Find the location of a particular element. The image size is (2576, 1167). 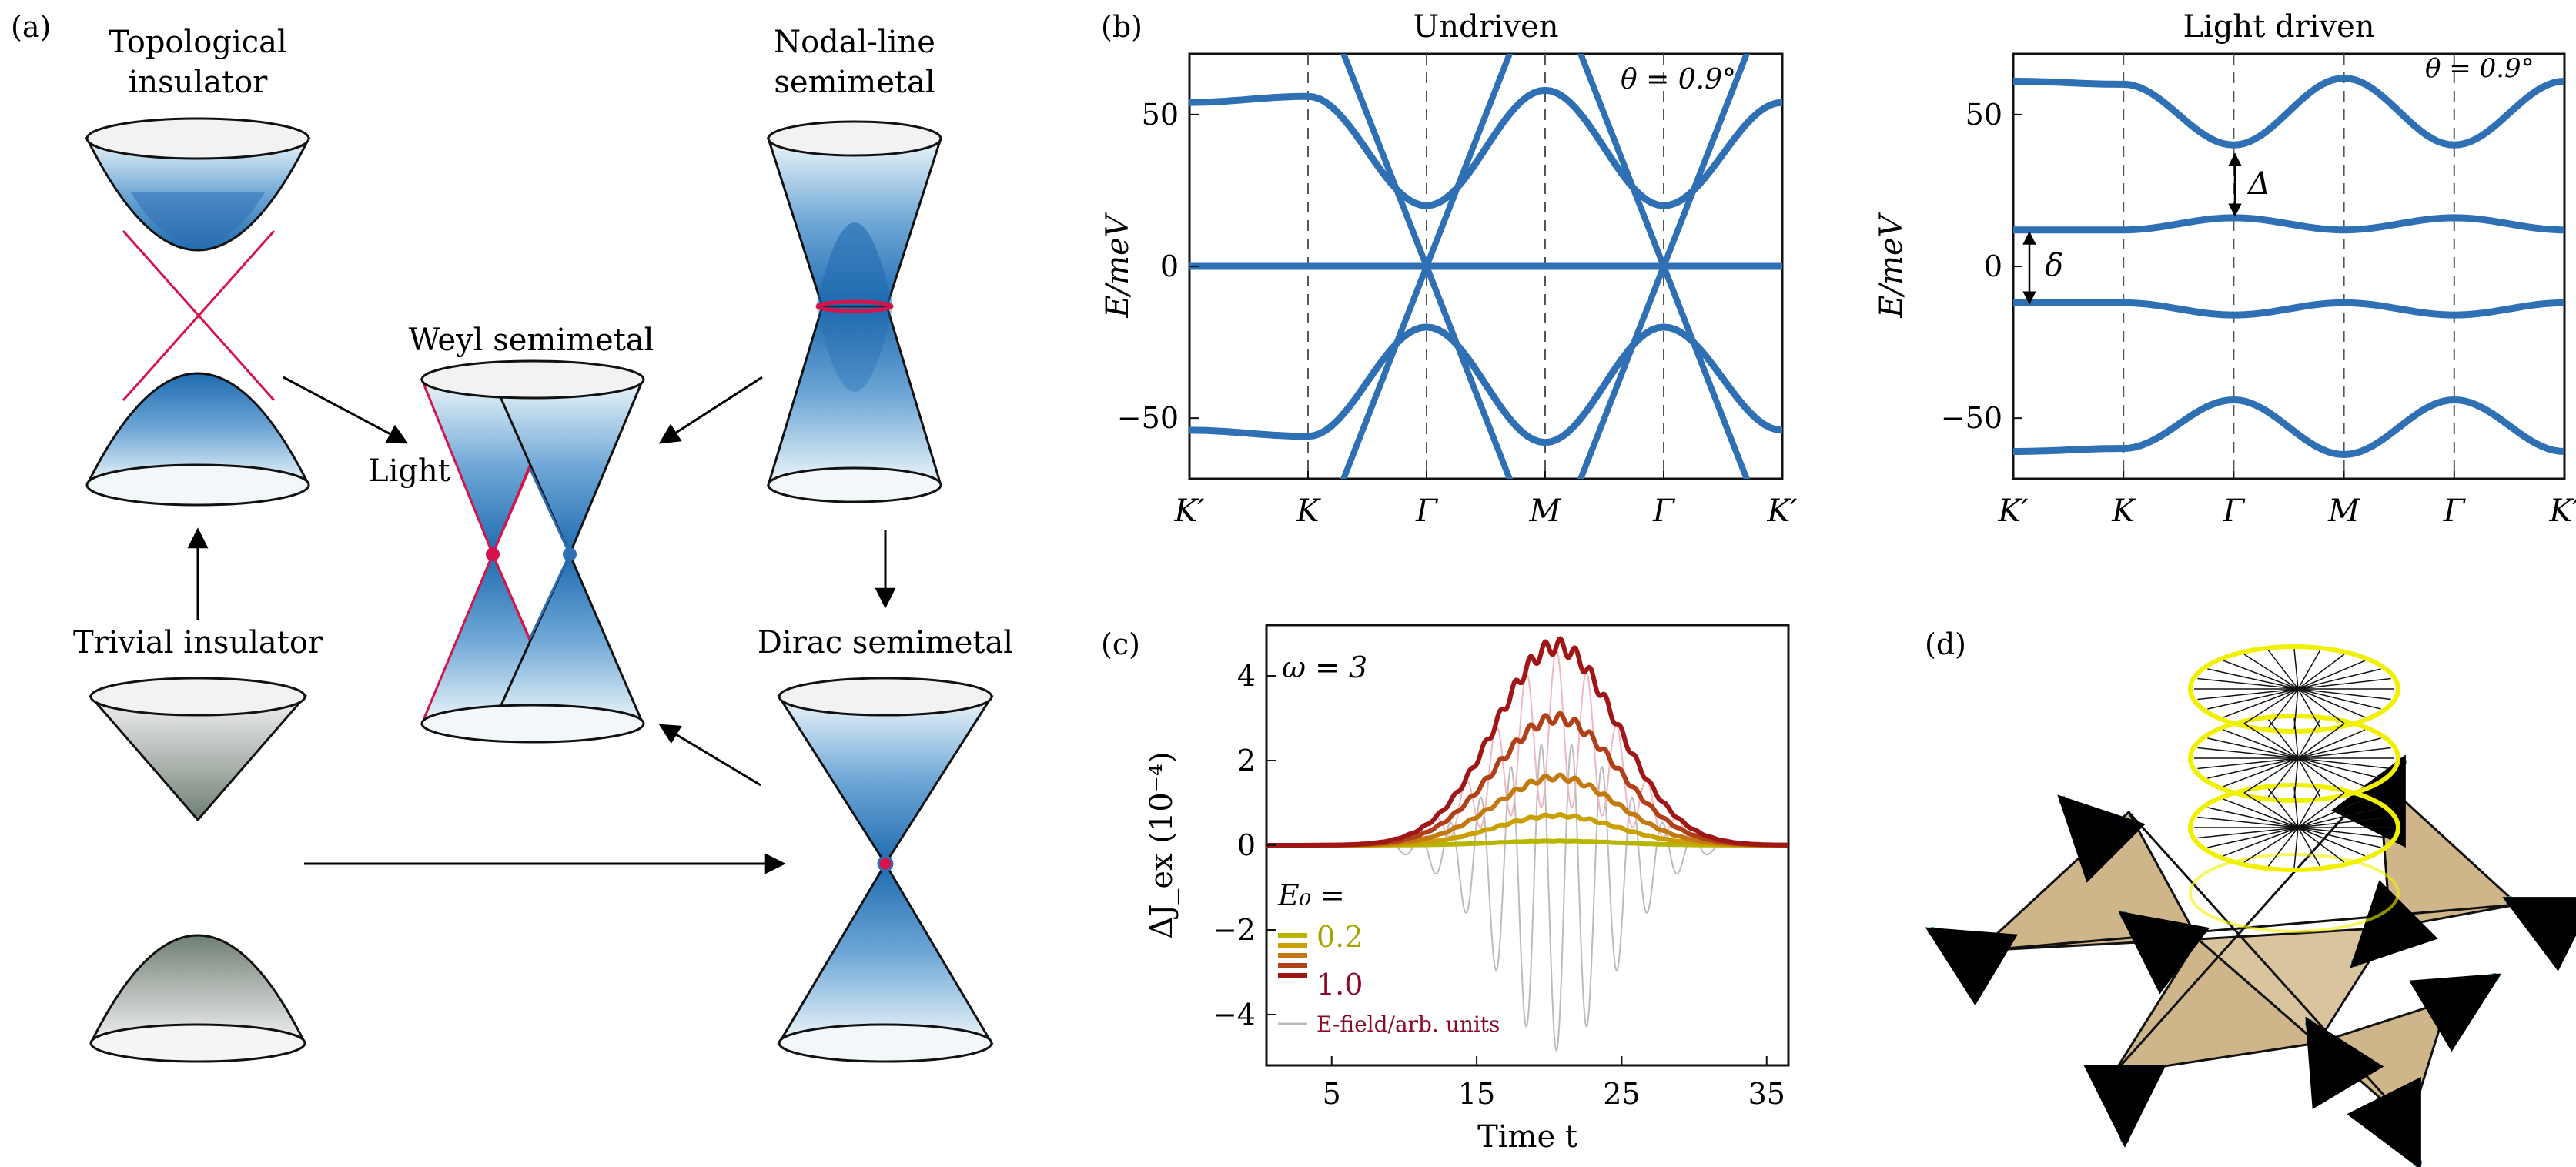

trivial-label: Trivial insulator is located at coordinates (198, 643).